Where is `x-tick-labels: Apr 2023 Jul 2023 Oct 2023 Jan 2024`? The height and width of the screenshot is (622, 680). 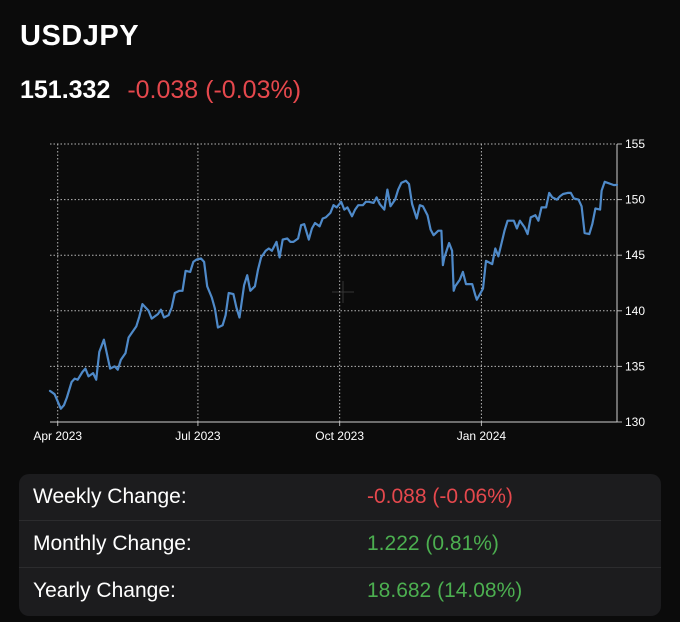
x-tick-labels: Apr 2023 Jul 2023 Oct 2023 Jan 2024 is located at coordinates (269, 436).